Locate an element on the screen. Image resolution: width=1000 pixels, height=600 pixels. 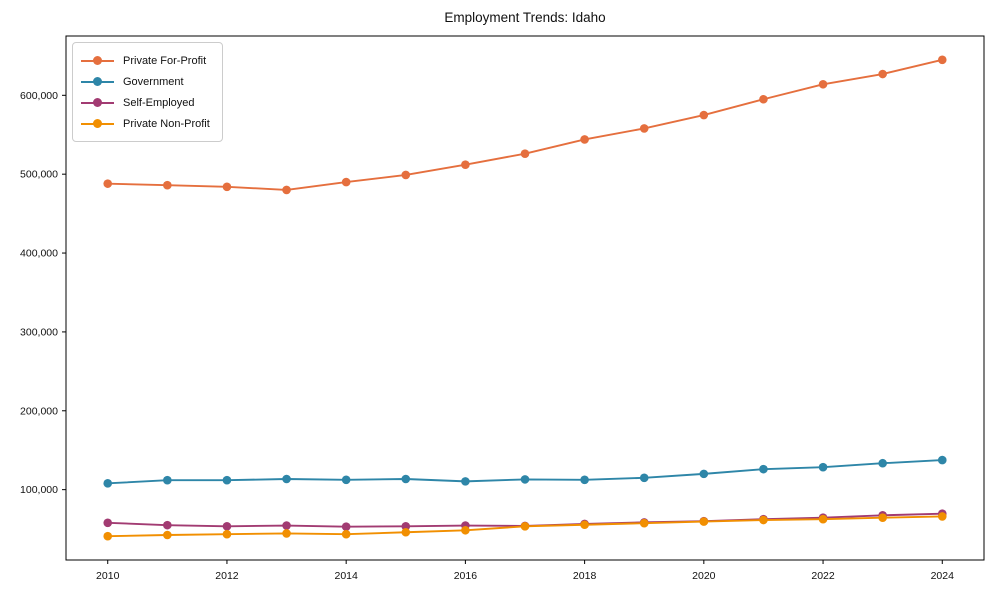
x-tick-label: 2018 is located at coordinates (585, 576).